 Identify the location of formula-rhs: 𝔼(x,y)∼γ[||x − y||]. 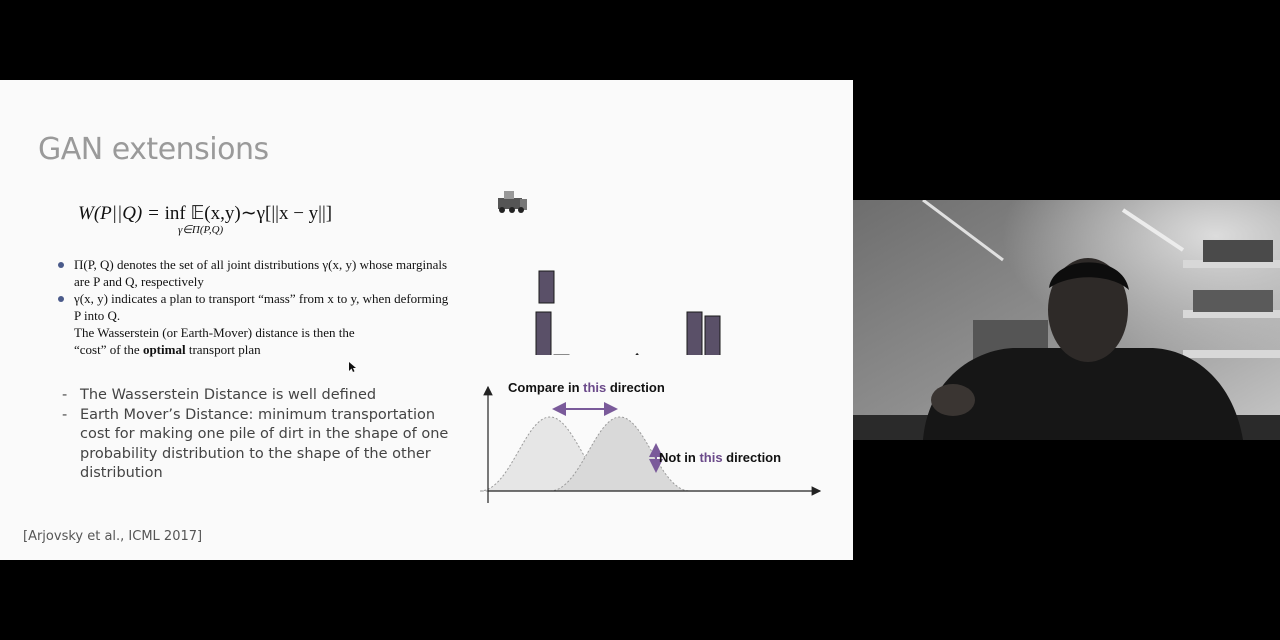
(259, 213).